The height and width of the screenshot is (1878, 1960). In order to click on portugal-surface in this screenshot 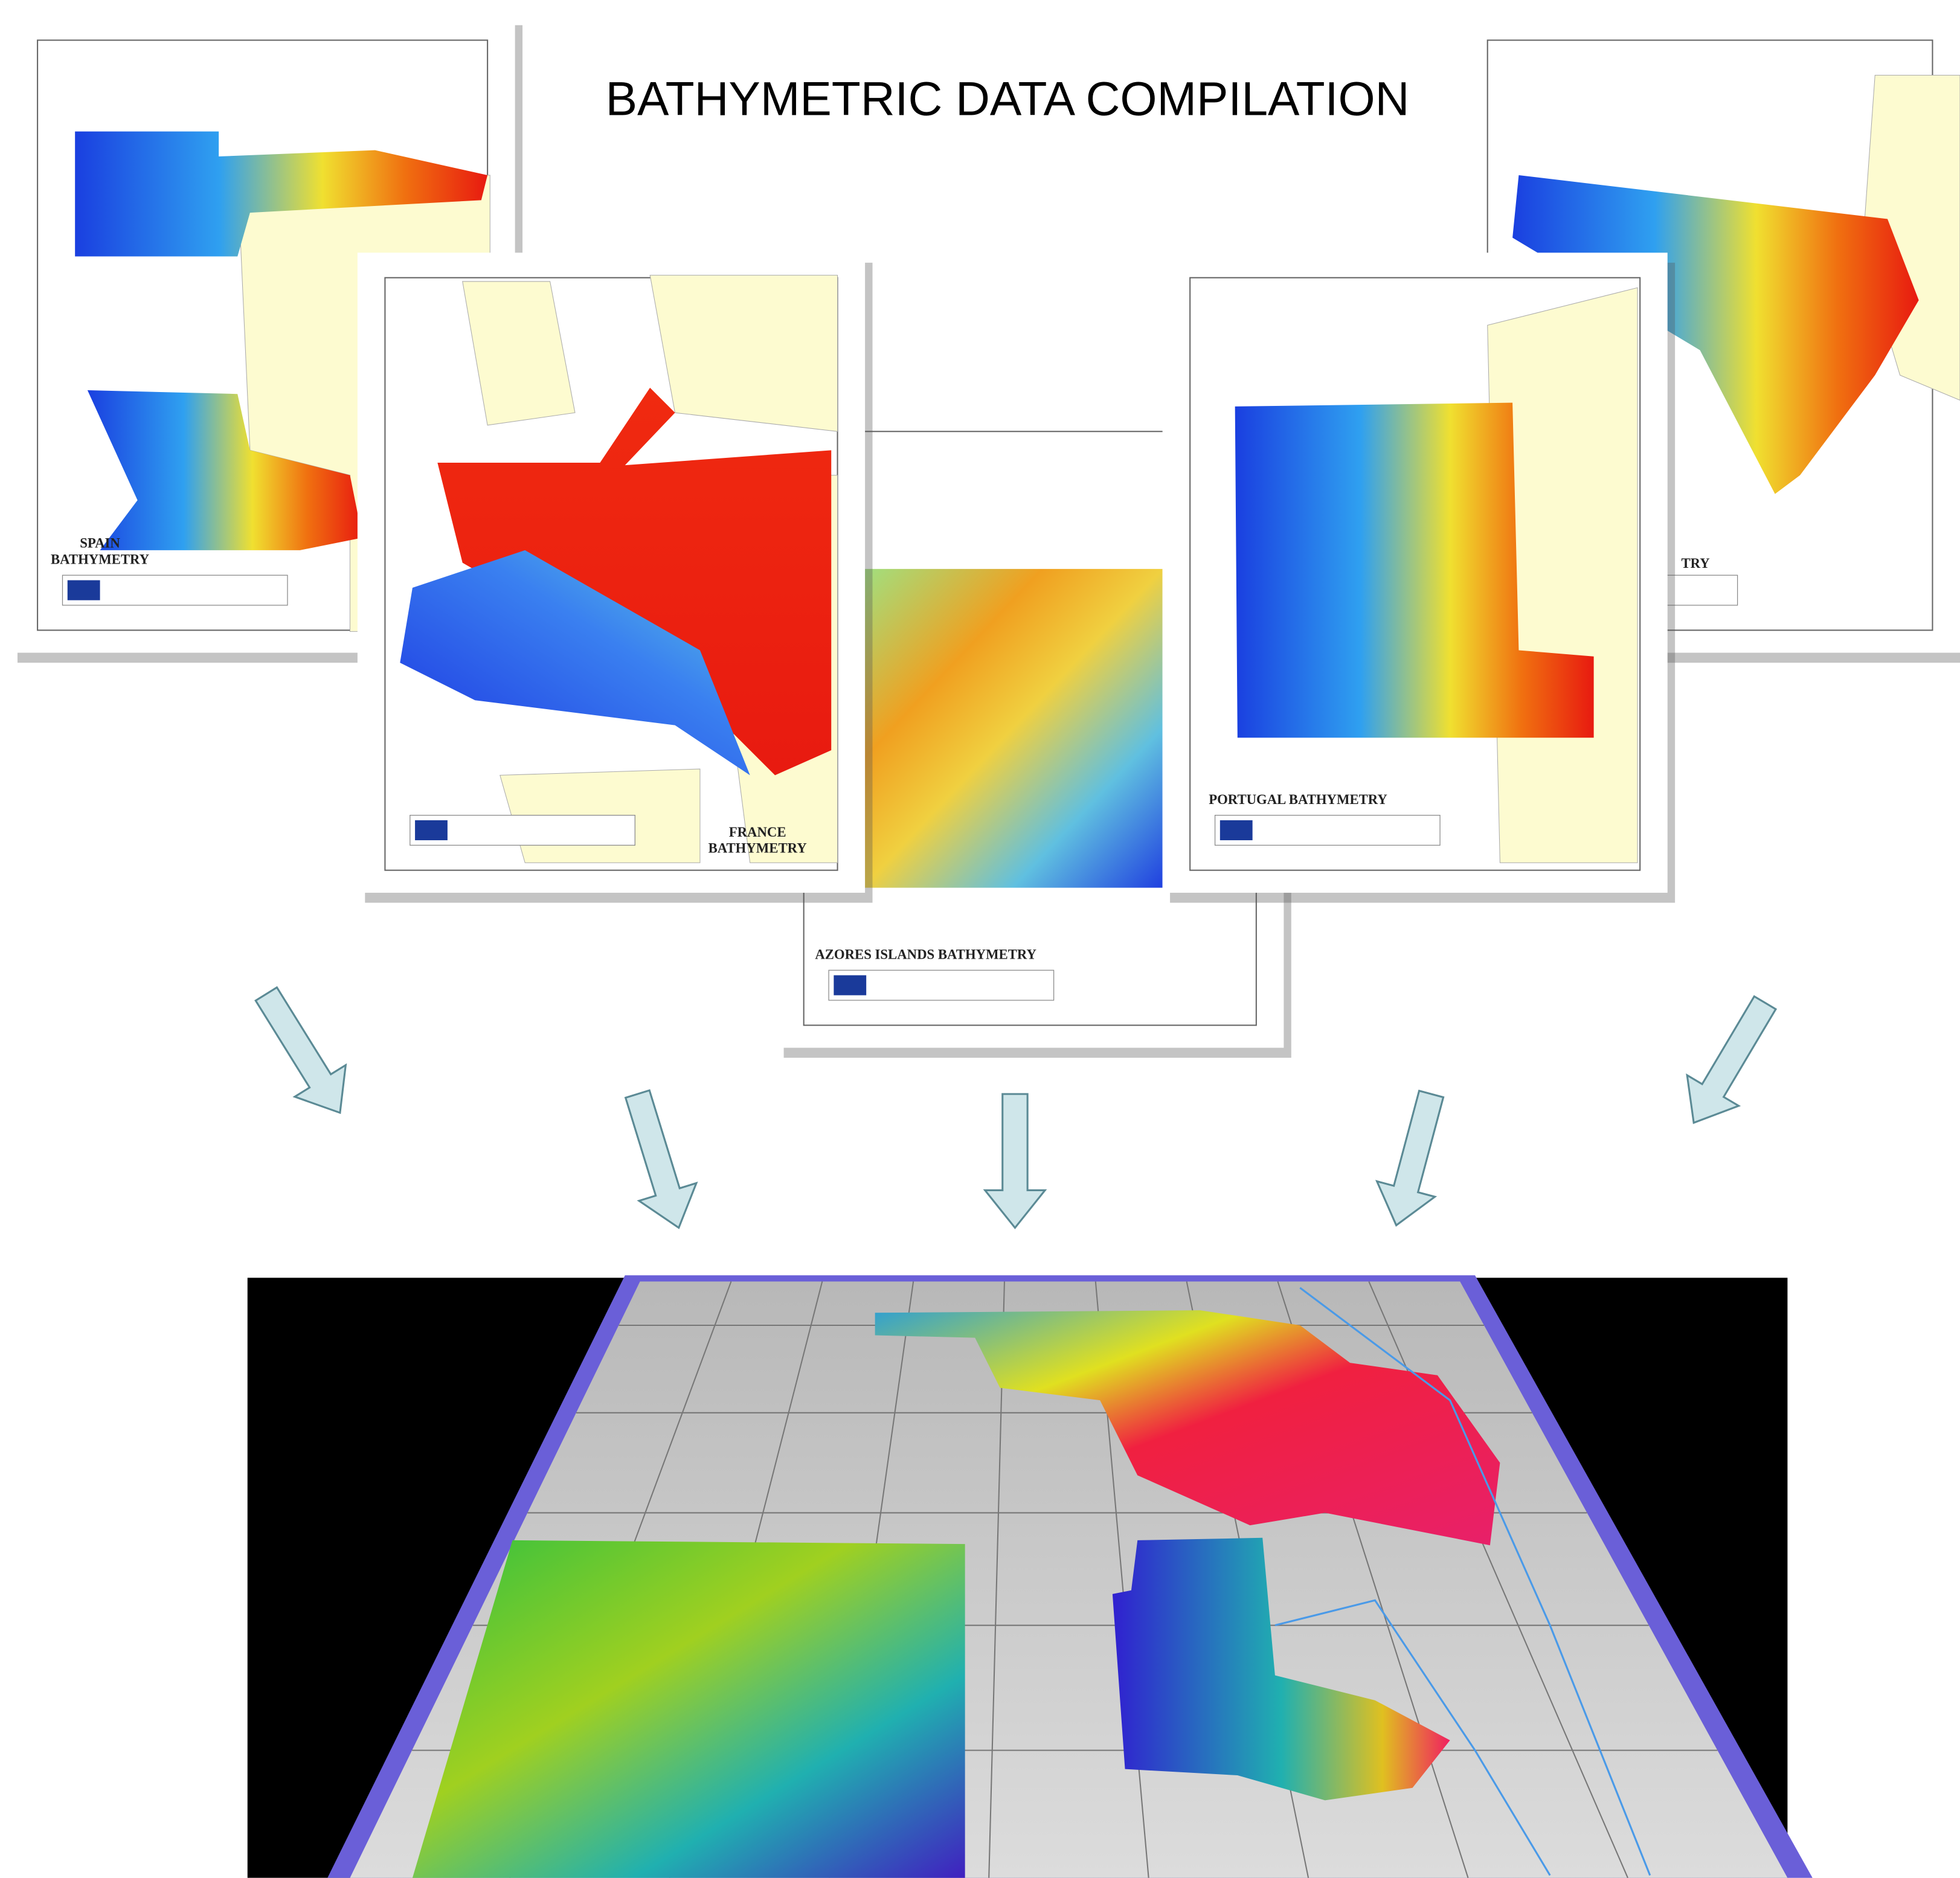, I will do `click(1281, 1669)`.